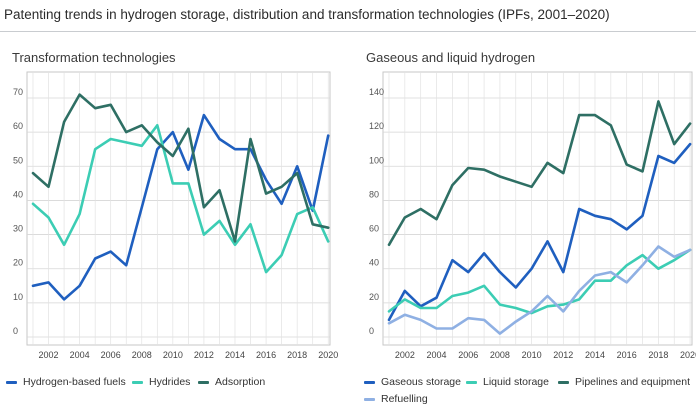 The width and height of the screenshot is (696, 406). I want to click on title-divider, so click(348, 31).